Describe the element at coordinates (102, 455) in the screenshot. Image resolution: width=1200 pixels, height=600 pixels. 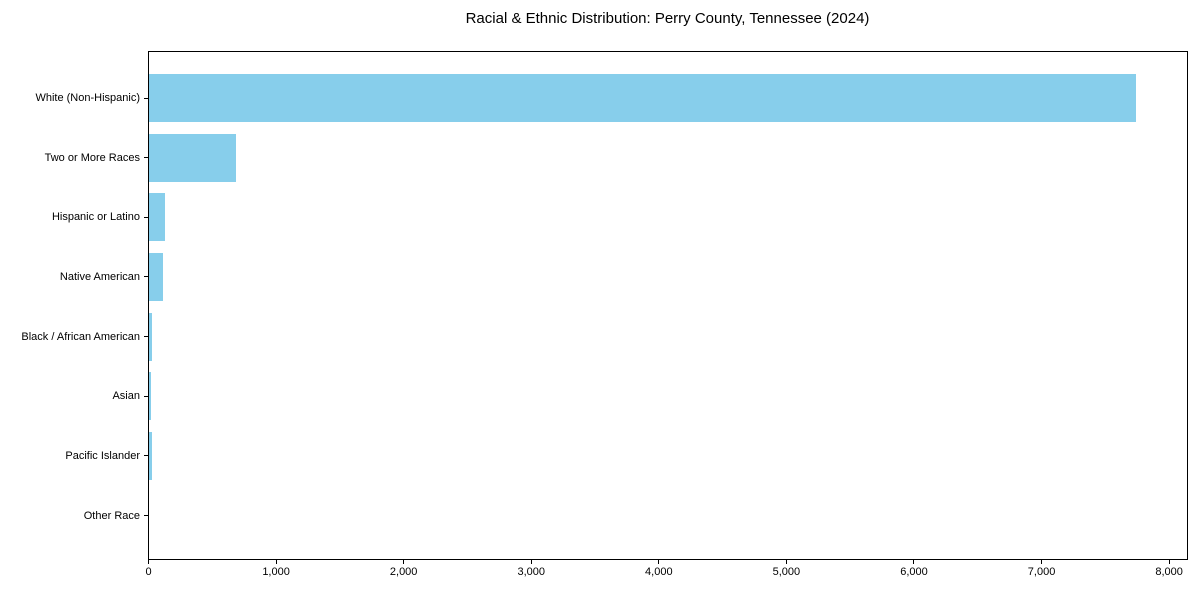
I see `y-axis-label-pacific-islander: Pacific Islander` at that location.